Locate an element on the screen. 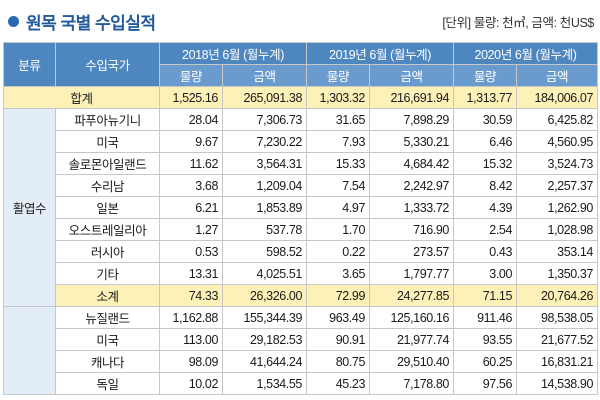 This screenshot has width=600, height=400. amount-cell: 265,091.38 is located at coordinates (264, 97).